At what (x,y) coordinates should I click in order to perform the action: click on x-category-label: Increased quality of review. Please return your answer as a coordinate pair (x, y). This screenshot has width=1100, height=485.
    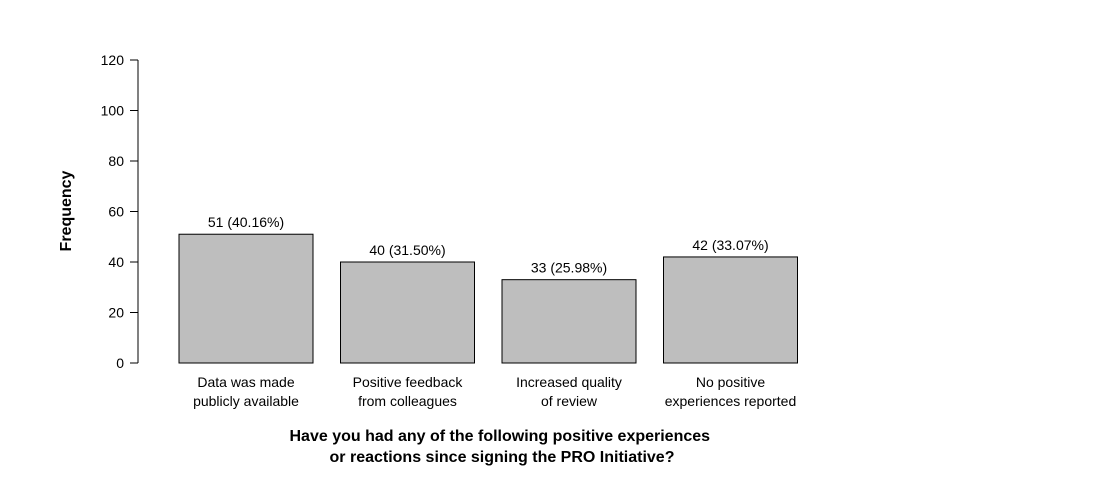
    Looking at the image, I should click on (569, 391).